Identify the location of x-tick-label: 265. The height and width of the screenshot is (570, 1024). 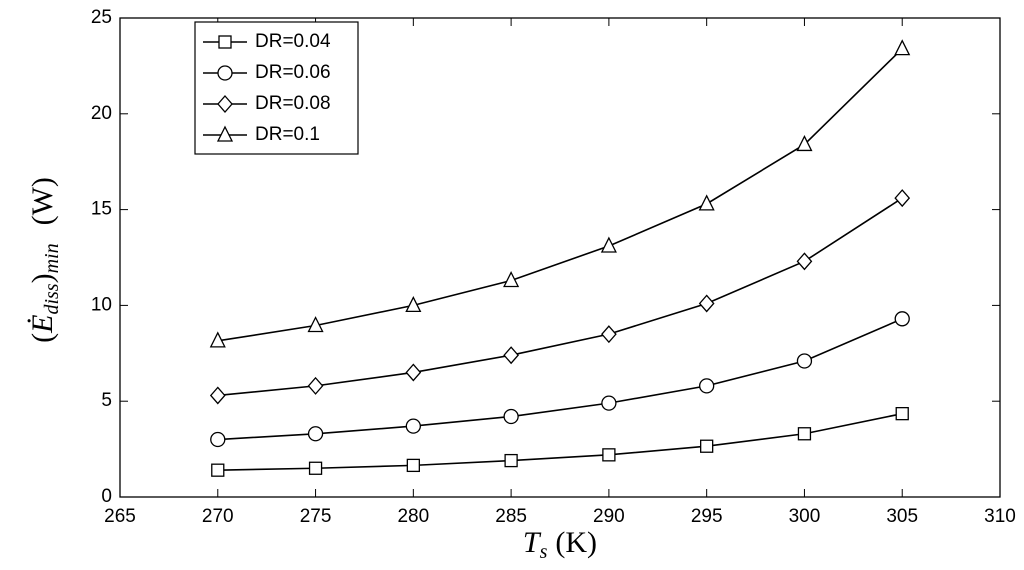
(120, 516).